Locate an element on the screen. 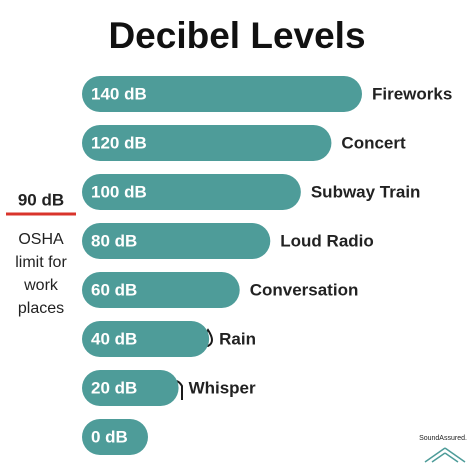  chart-title: Decibel Levels is located at coordinates (236, 35).